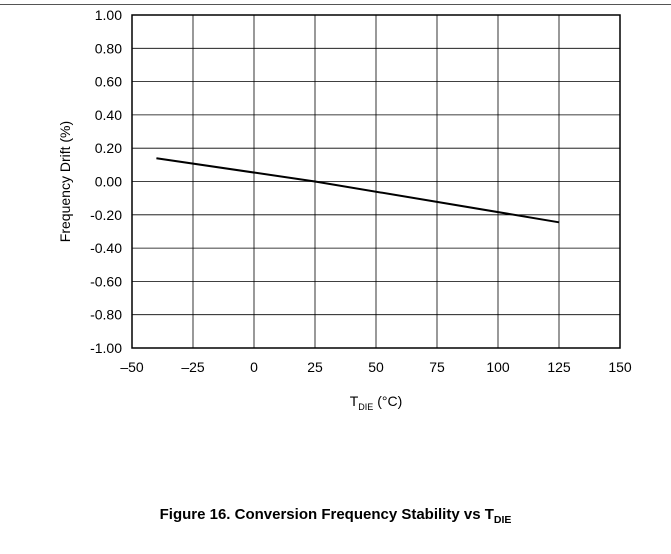 Image resolution: width=671 pixels, height=554 pixels. I want to click on y-tick-label: -0.80, so click(106, 315).